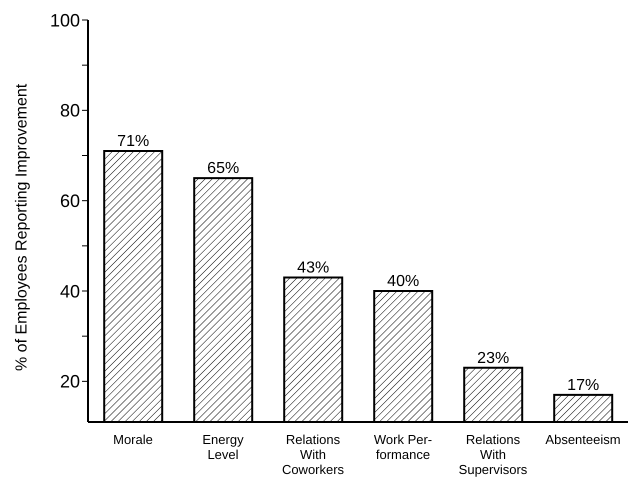  Describe the element at coordinates (70, 382) in the screenshot. I see `y-tick-label: 20` at that location.